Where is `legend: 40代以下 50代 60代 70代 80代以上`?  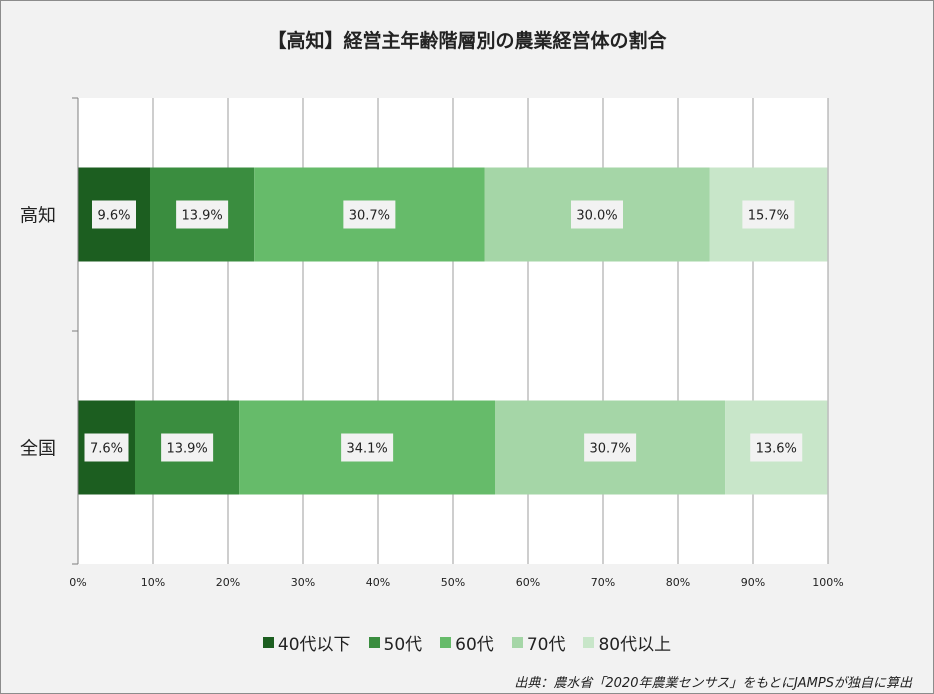
legend: 40代以下 50代 60代 70代 80代以上 is located at coordinates (467, 642).